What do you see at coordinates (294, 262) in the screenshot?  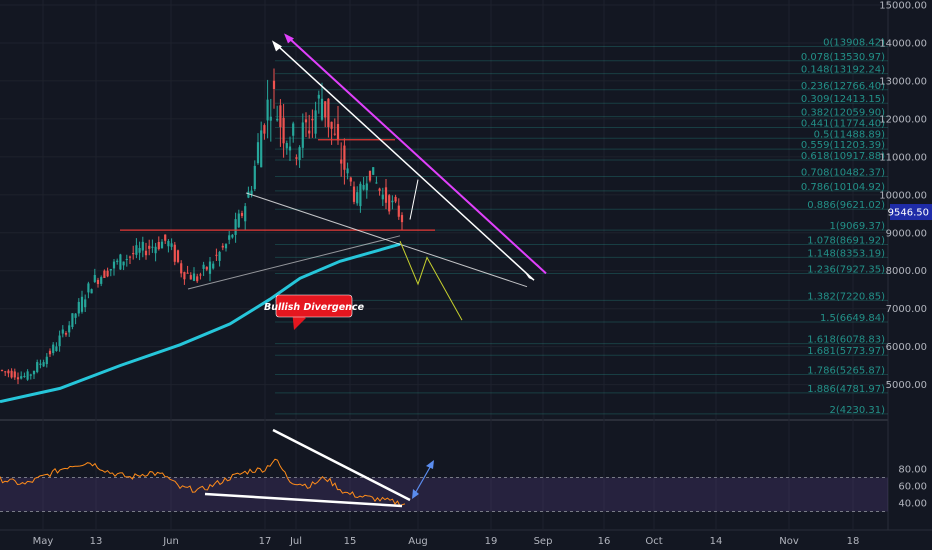 I see `rising-trendline` at bounding box center [294, 262].